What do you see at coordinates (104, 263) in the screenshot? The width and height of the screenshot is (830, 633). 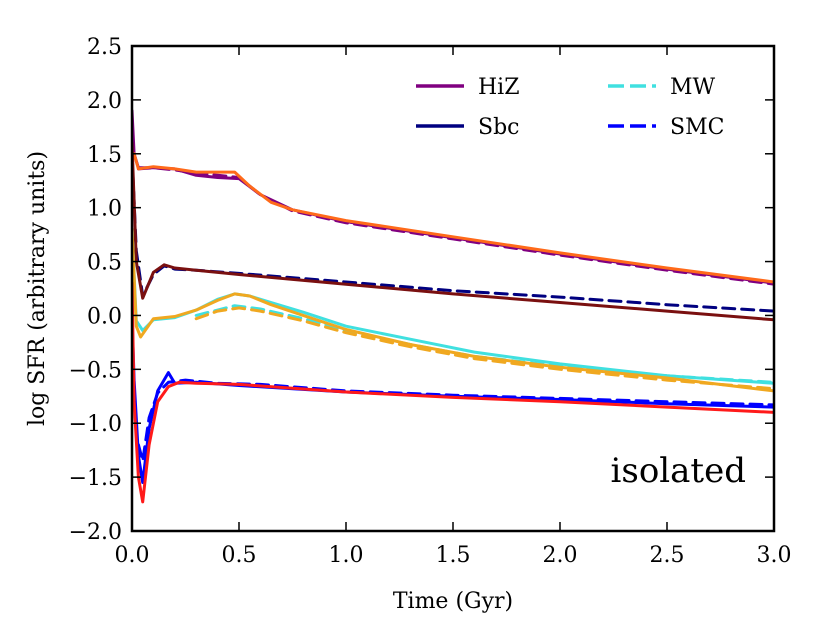 I see `y-tick-label: 0.5` at bounding box center [104, 263].